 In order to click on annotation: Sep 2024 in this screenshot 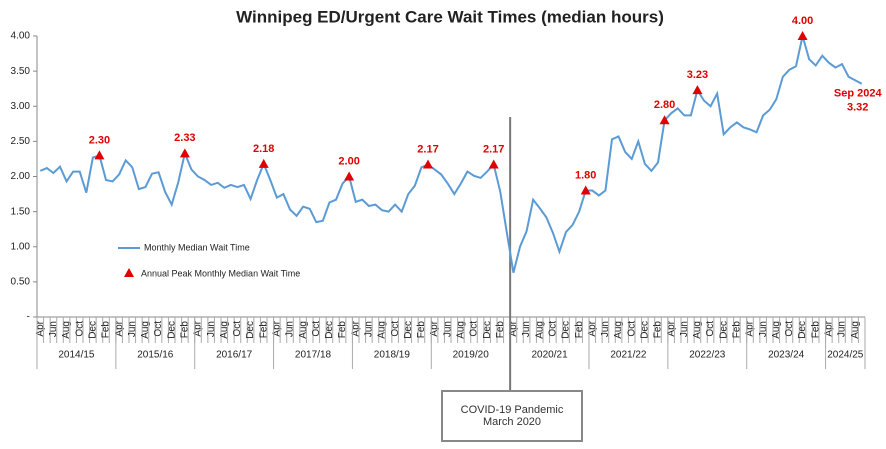, I will do `click(858, 94)`.